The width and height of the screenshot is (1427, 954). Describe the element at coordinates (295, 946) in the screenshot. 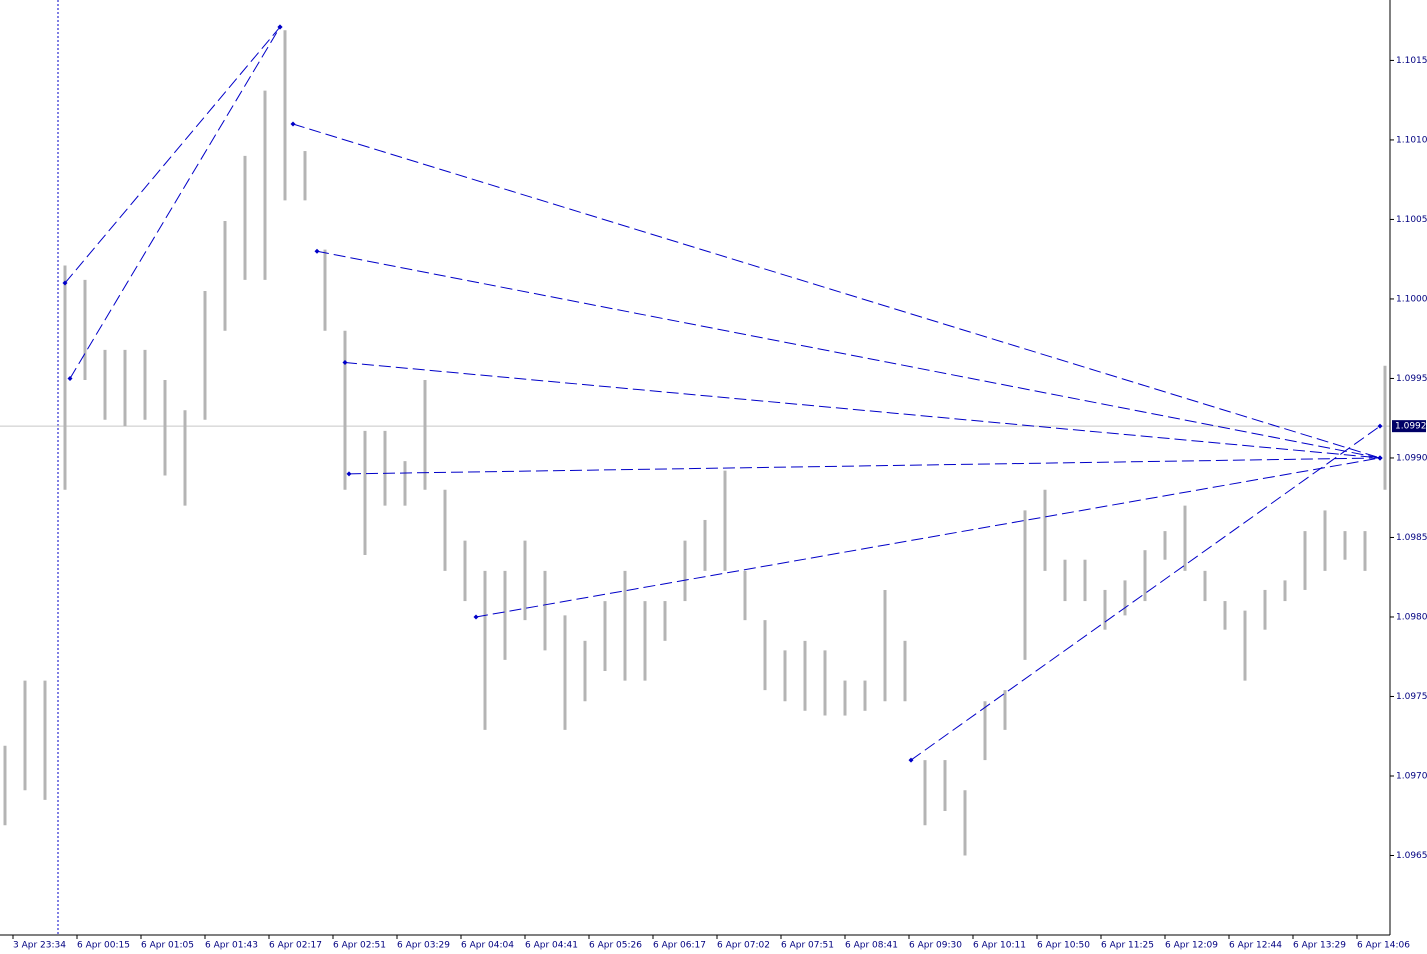

I see `x-tick-label: 6 Apr 02:17` at that location.